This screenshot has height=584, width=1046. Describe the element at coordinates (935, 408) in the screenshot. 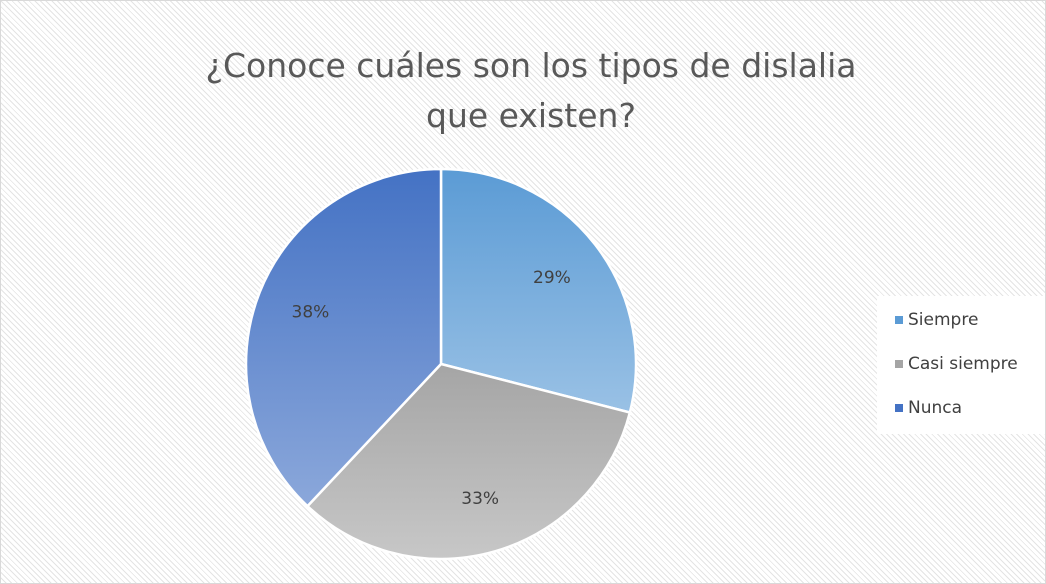

I see `legend-label: Nunca` at that location.